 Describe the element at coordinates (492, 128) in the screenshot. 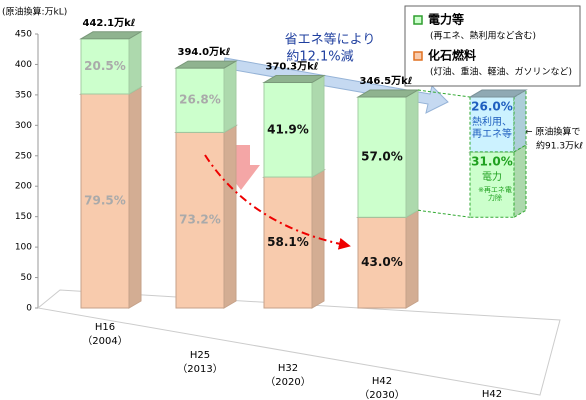

I see `segment-name: 熱利用、再エネ等` at that location.